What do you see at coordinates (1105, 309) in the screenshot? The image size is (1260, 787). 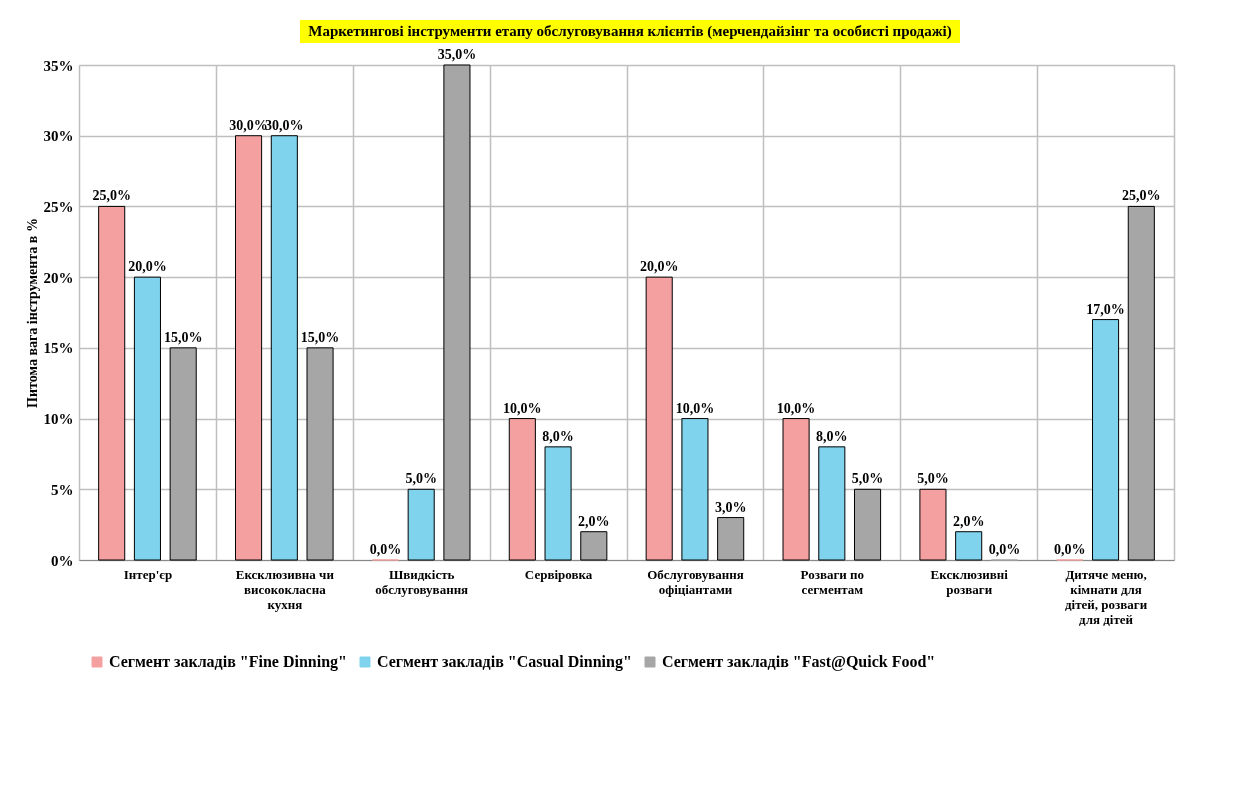 I see `data-label: 17,0%` at bounding box center [1105, 309].